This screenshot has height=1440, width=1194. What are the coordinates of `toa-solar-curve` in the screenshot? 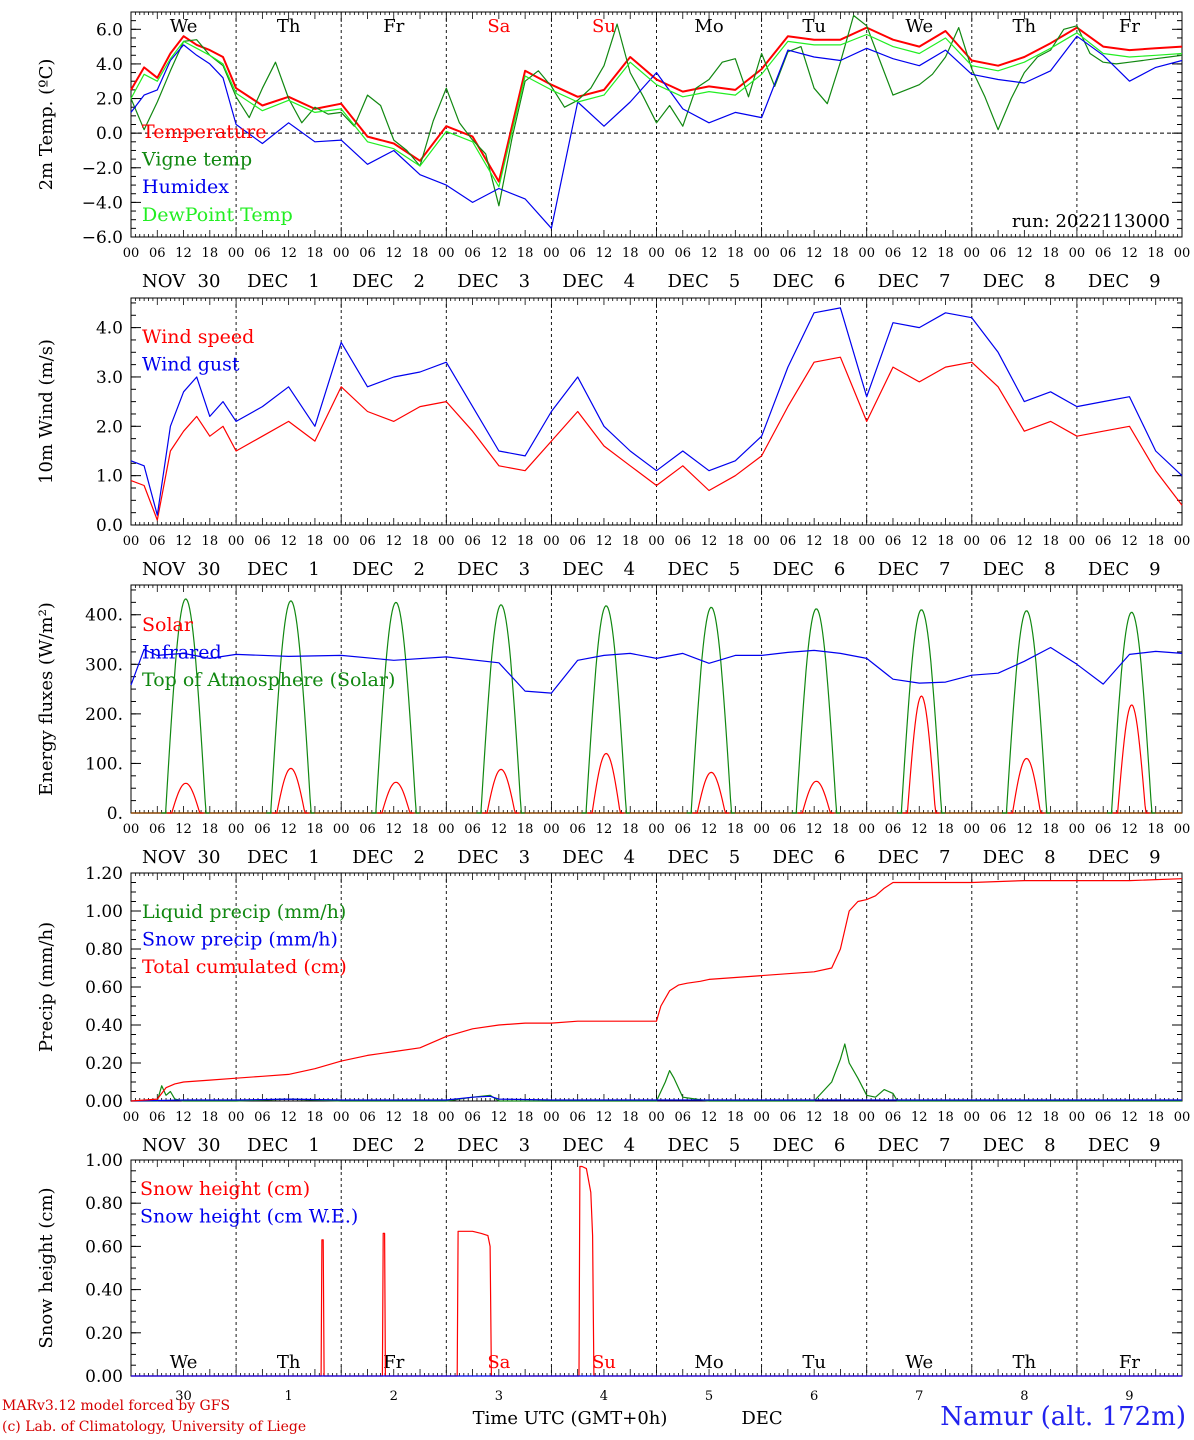 It's located at (921, 711).